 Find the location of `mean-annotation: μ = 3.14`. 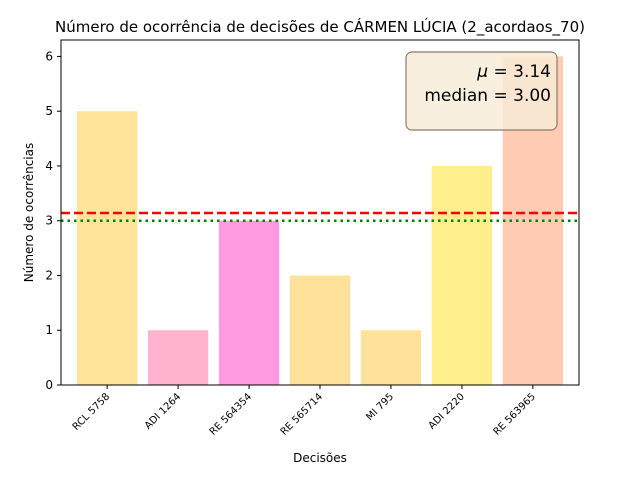

mean-annotation: μ = 3.14 is located at coordinates (513, 72).